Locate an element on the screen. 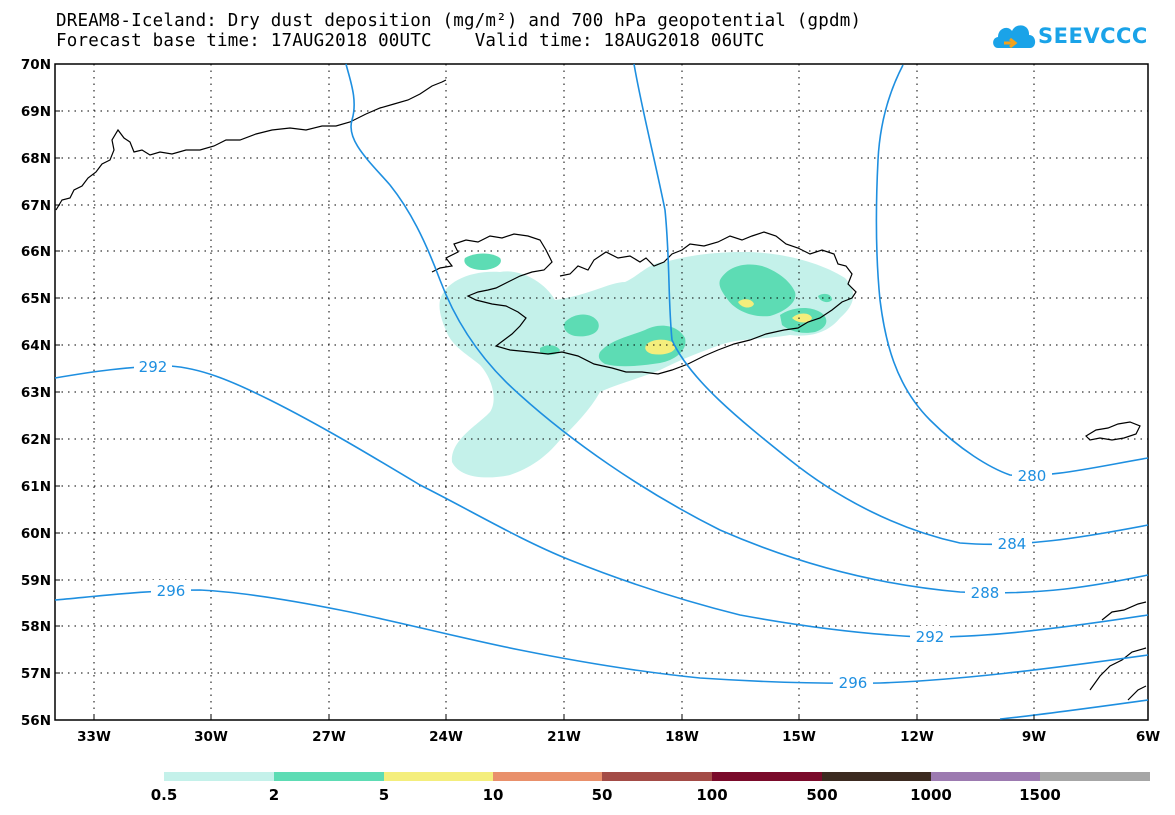 The image size is (1175, 815). longitude-labels: 33W 30W 27W 24W 21W 18W 15W 12W 9W 6W is located at coordinates (618, 737).